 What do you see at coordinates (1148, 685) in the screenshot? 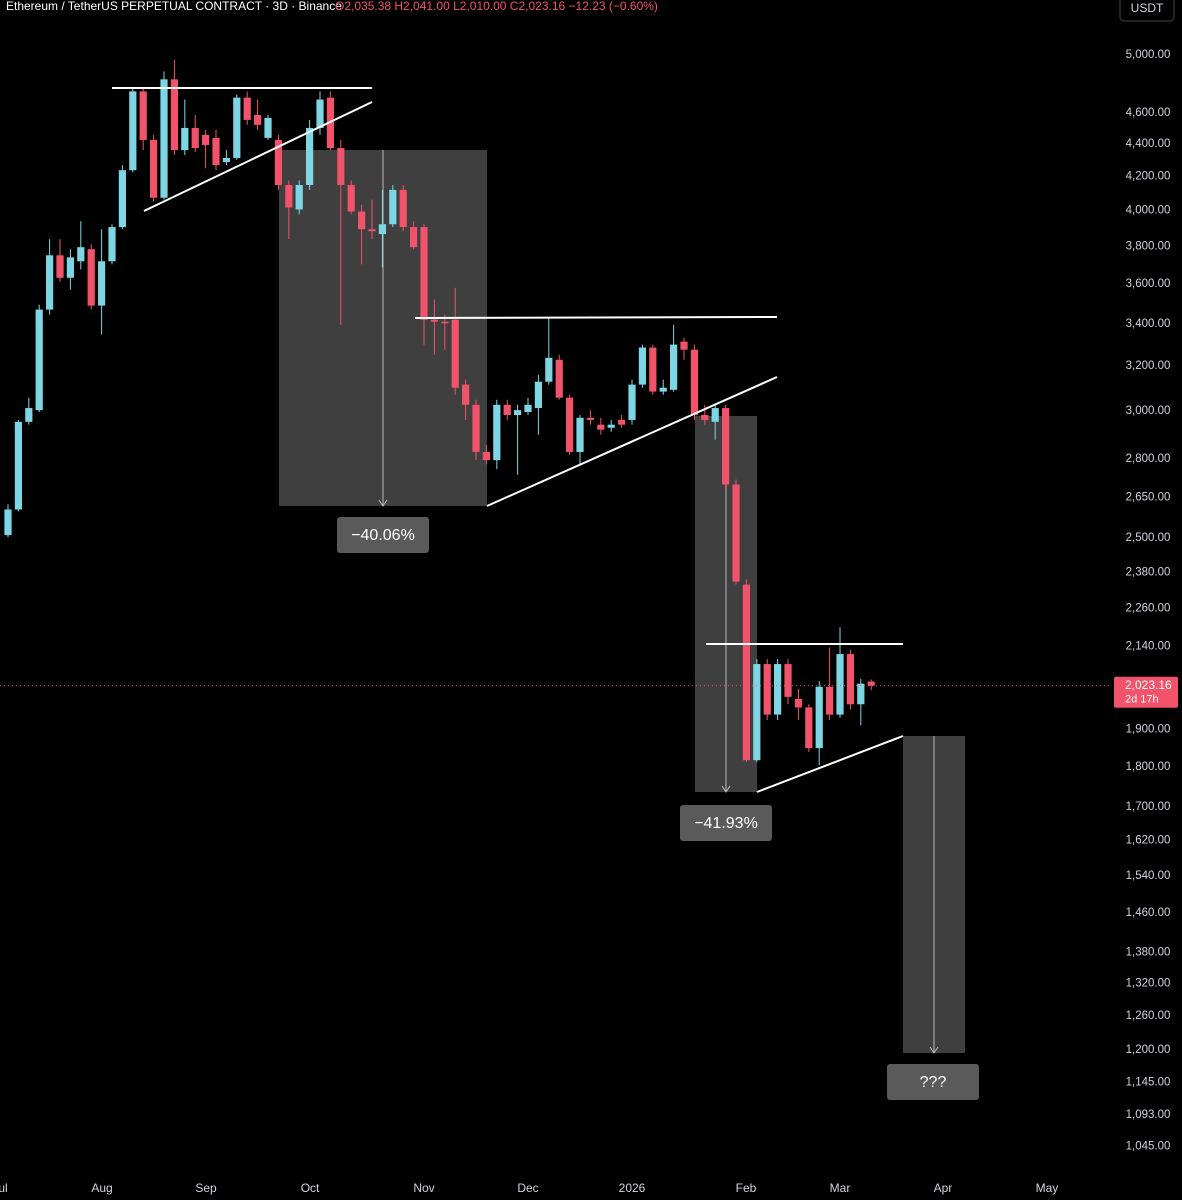
I see `last-price-label: 2,023.16` at bounding box center [1148, 685].